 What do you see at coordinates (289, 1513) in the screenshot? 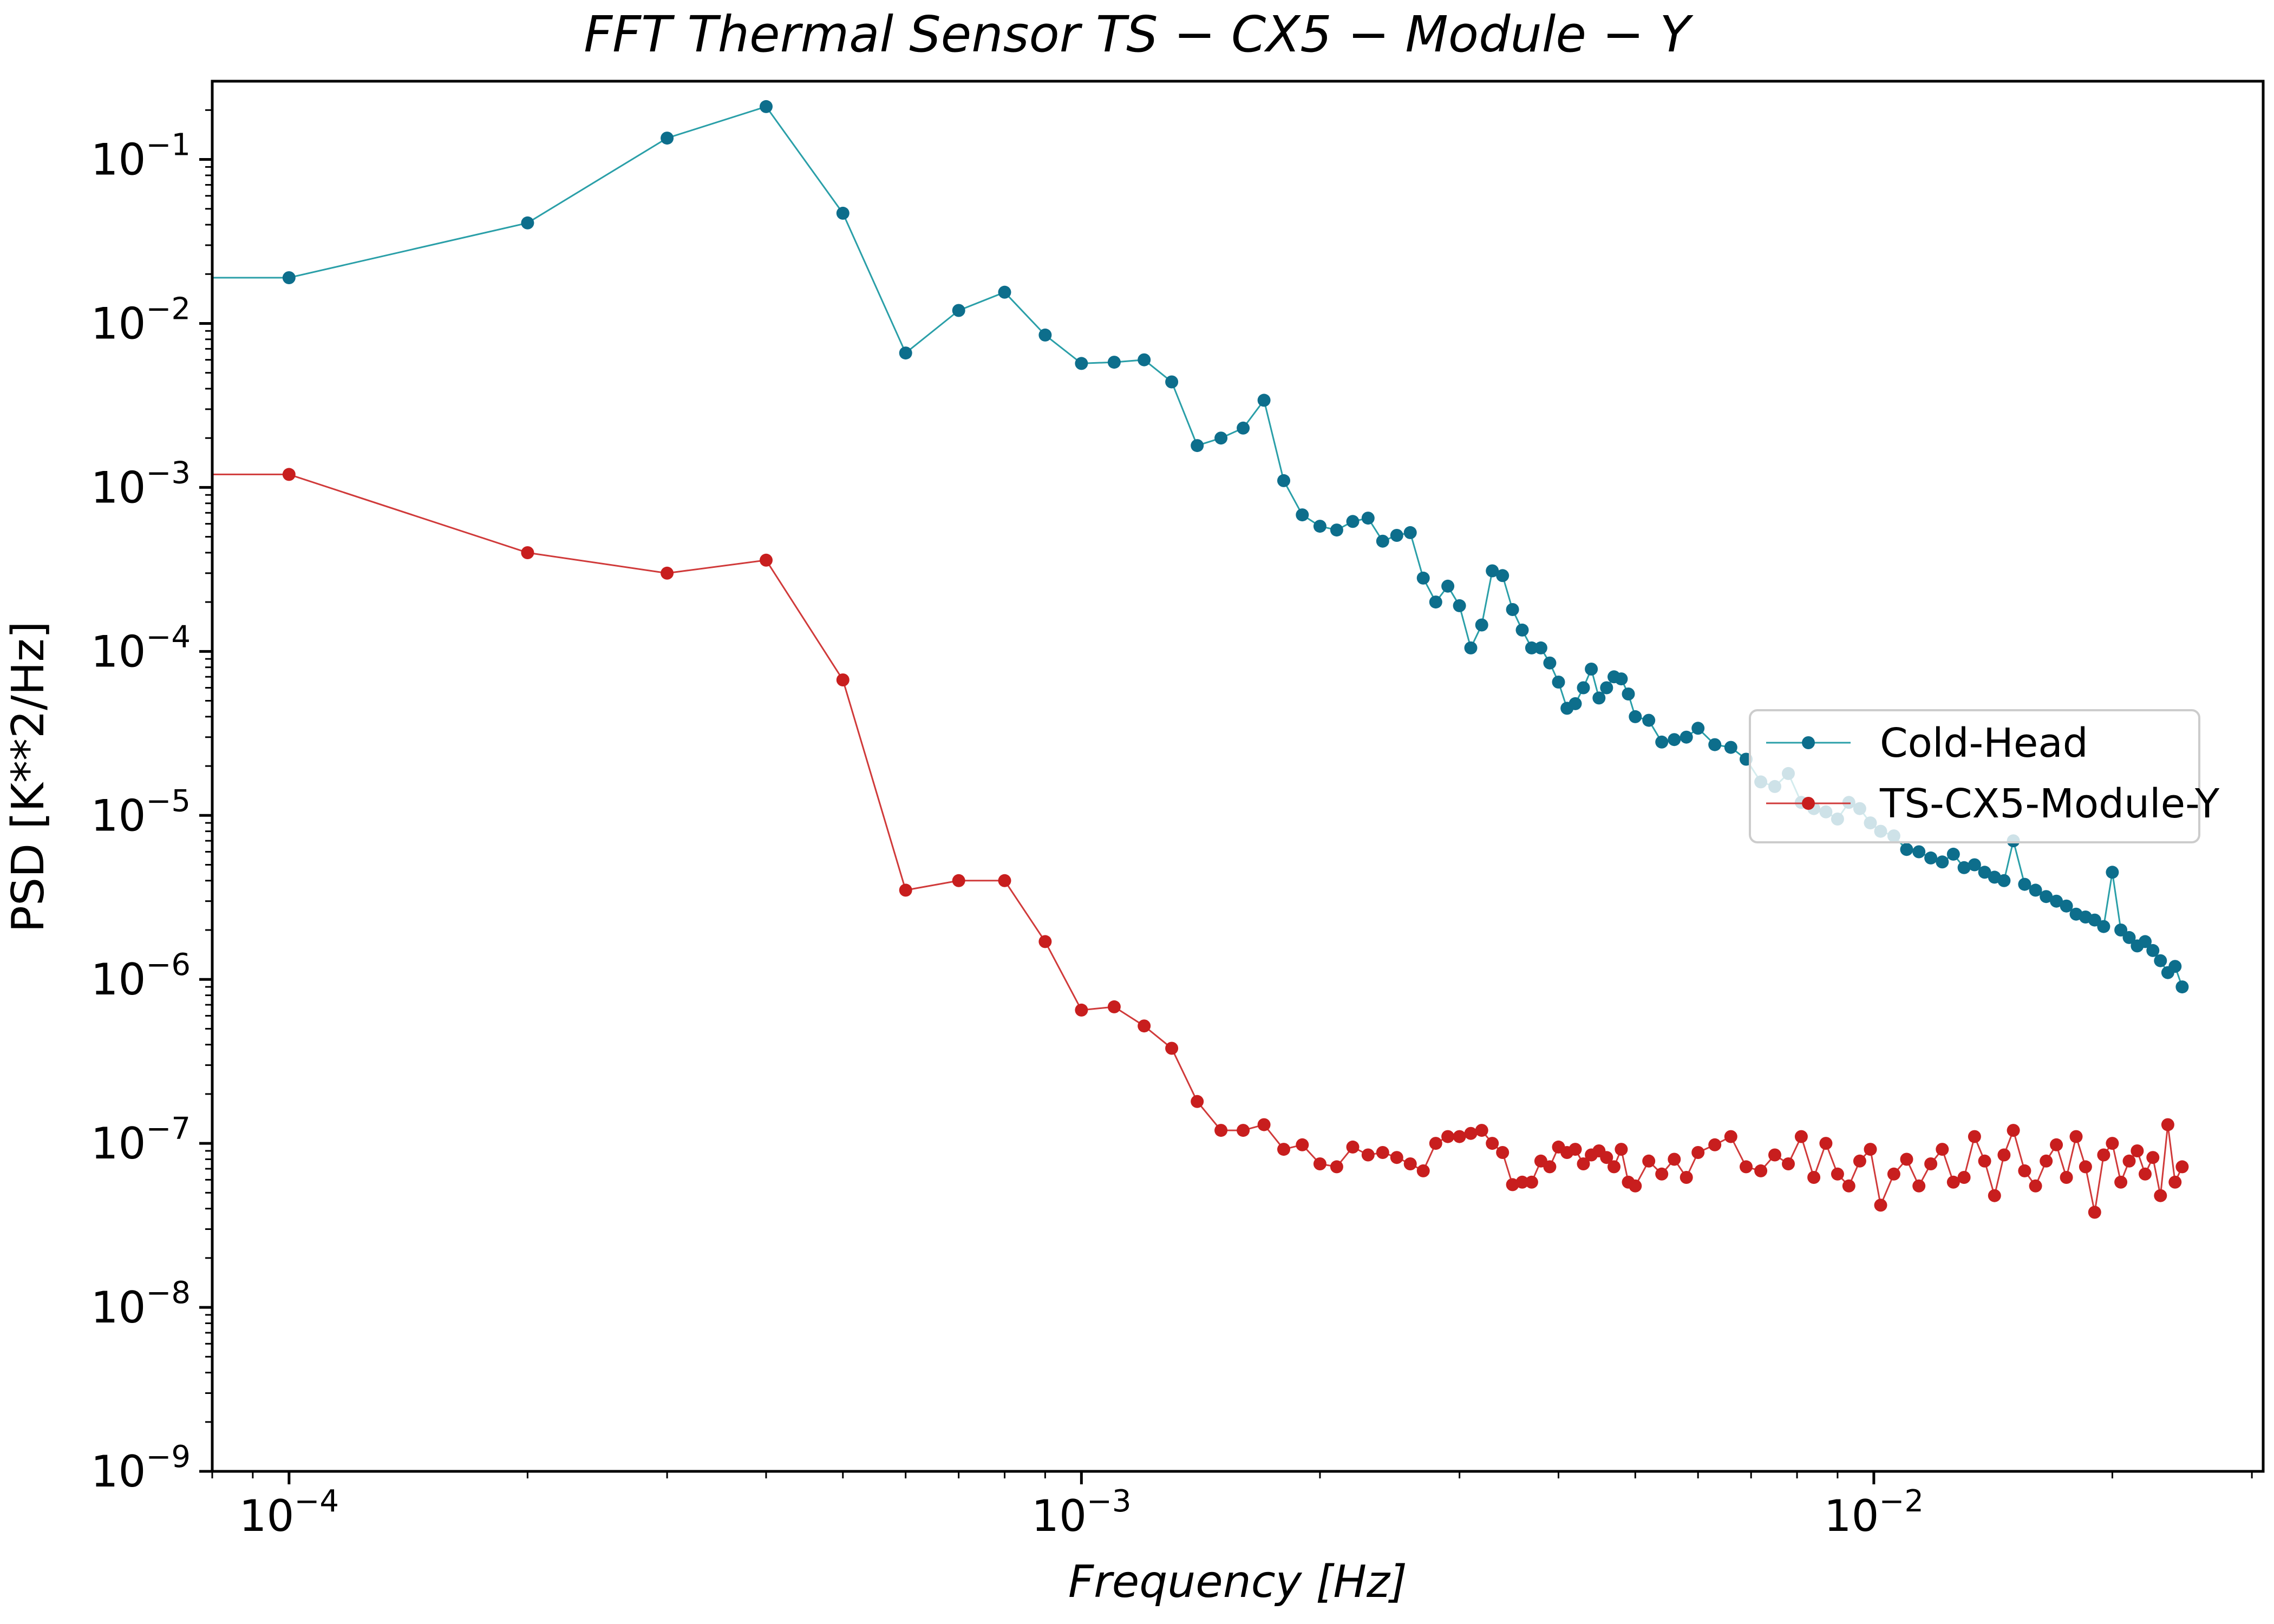
I see `tick-label: 10⁻⁴` at bounding box center [289, 1513].